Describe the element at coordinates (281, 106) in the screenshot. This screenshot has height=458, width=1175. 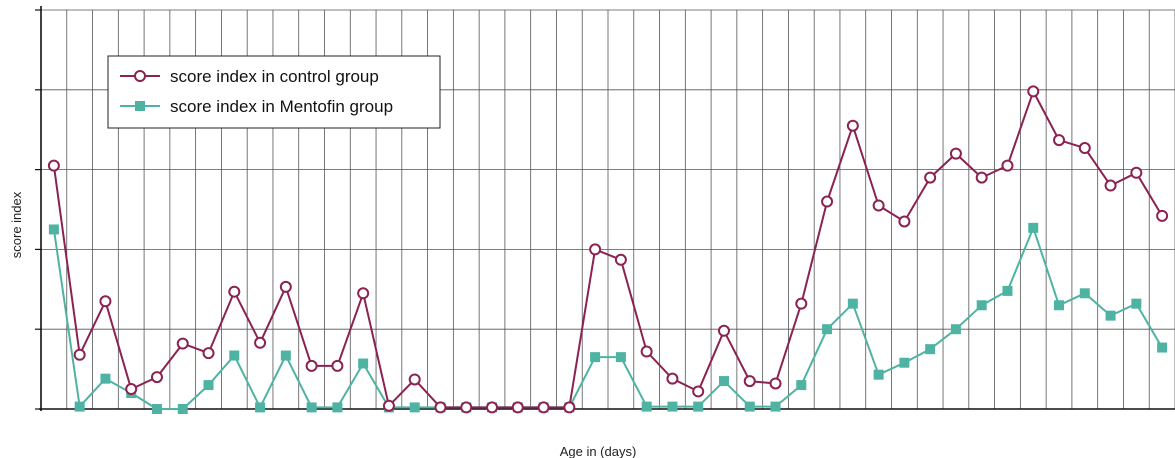
I see `legend-mentofin-label: score index in Mentofin group` at that location.